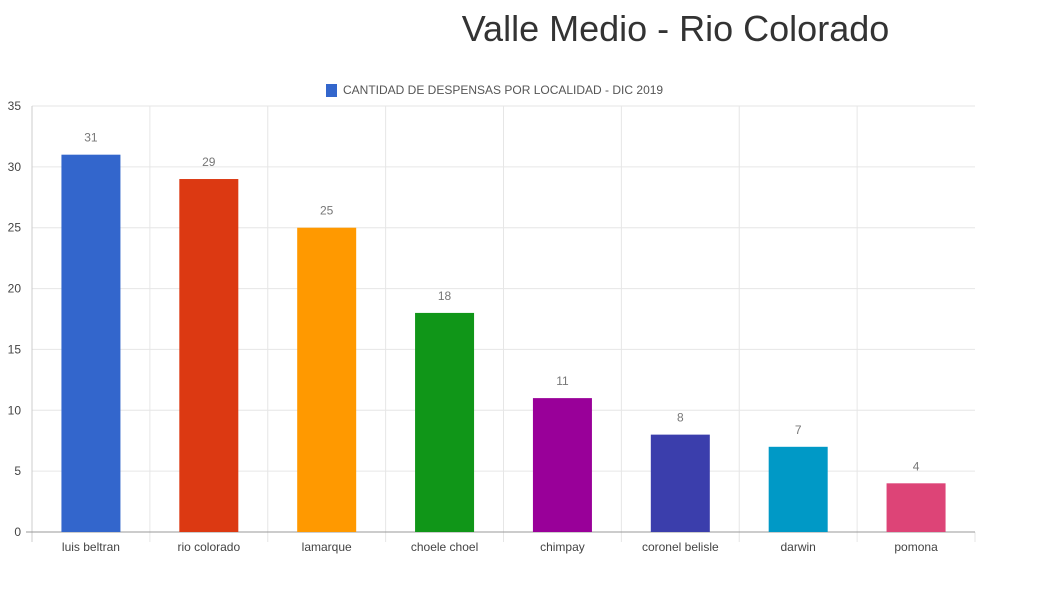 The height and width of the screenshot is (602, 1049). What do you see at coordinates (15, 410) in the screenshot?
I see `y-tick-label: 10` at bounding box center [15, 410].